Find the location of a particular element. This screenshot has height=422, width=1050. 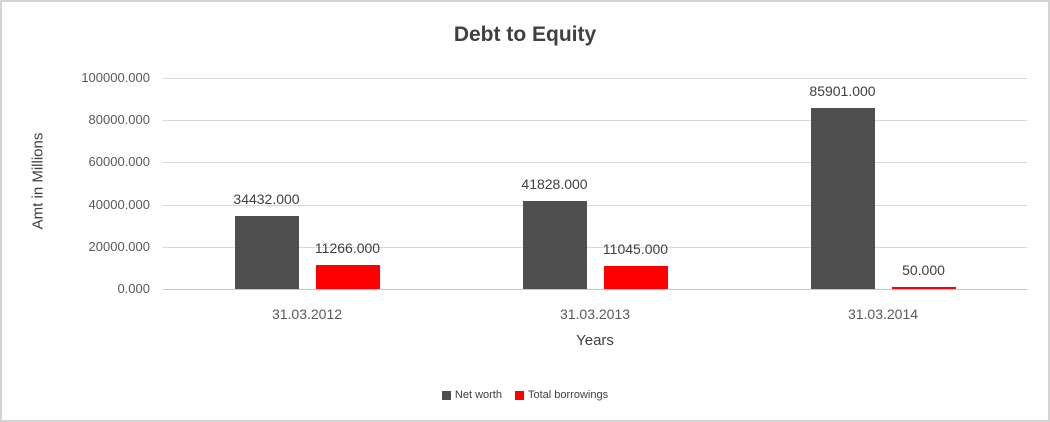

data-label-net-worth: 41828.000 is located at coordinates (554, 183).